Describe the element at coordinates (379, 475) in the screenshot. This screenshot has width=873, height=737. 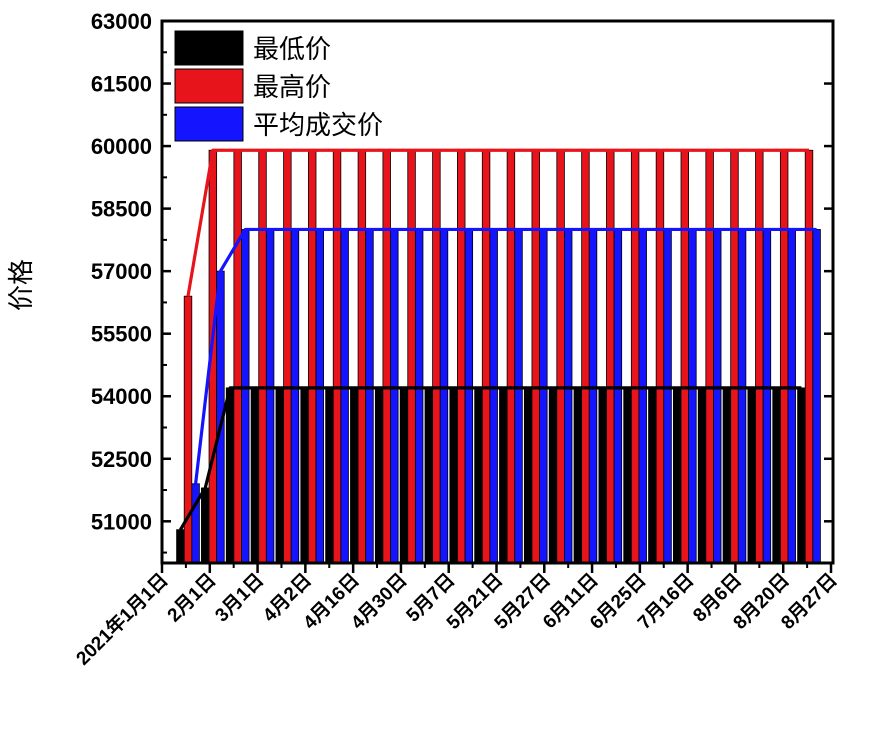
I see `bar-最低价-8` at that location.